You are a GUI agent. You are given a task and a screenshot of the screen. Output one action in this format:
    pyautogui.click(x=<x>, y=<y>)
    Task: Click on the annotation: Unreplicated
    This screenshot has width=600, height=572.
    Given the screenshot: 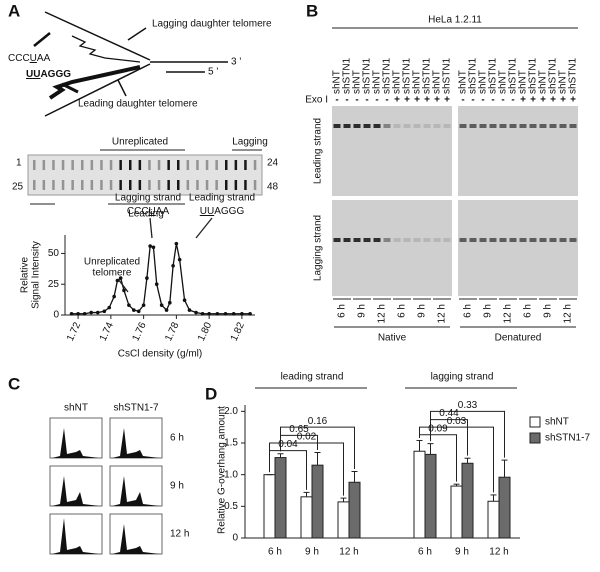 What is the action you would take?
    pyautogui.click(x=112, y=262)
    